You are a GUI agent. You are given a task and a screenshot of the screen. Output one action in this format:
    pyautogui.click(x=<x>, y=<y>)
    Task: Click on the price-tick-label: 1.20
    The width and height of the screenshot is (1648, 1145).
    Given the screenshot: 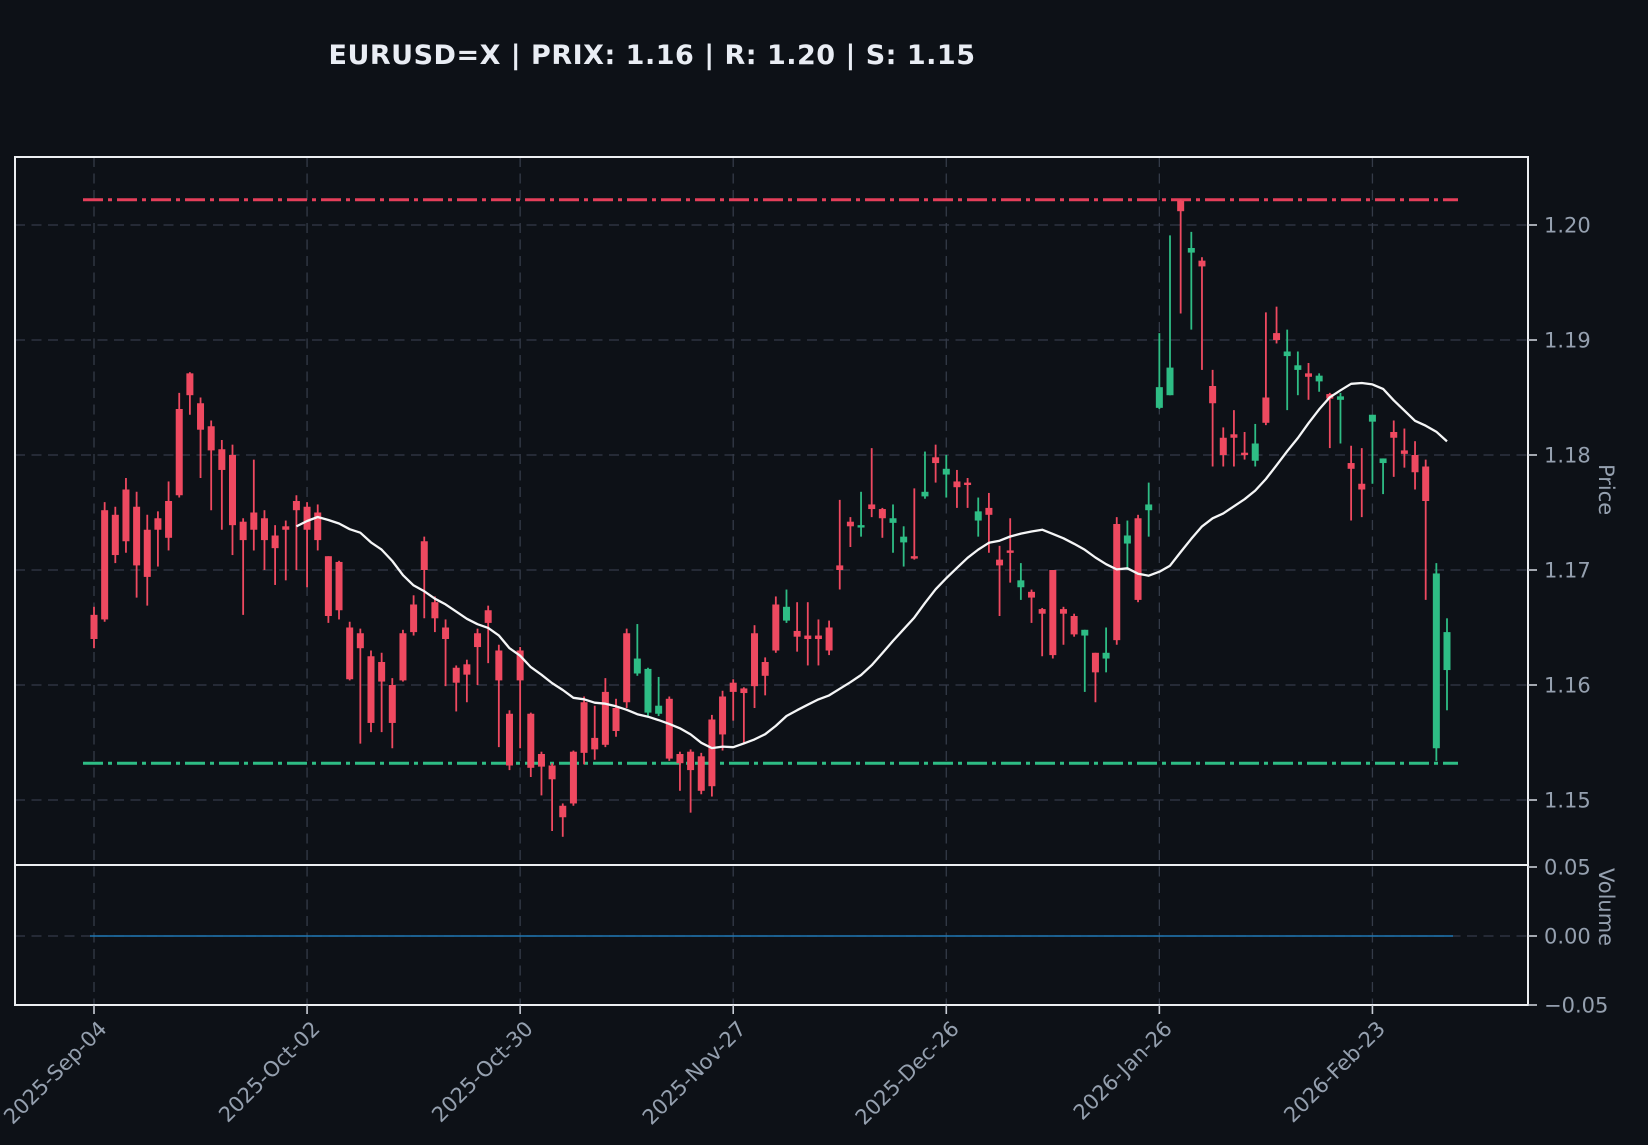 What is the action you would take?
    pyautogui.click(x=1567, y=226)
    